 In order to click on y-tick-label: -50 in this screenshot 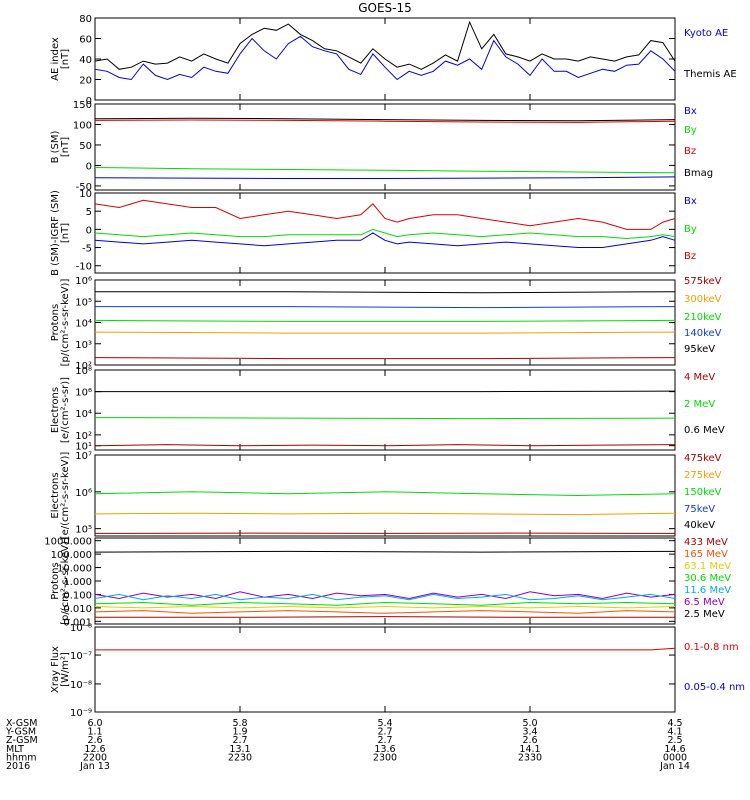, I will do `click(84, 187)`.